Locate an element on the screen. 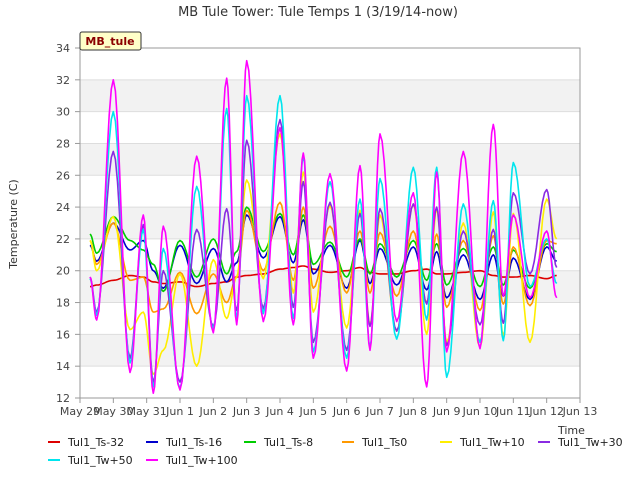 The image size is (640, 480). y-tick-label: 24 is located at coordinates (63, 207).